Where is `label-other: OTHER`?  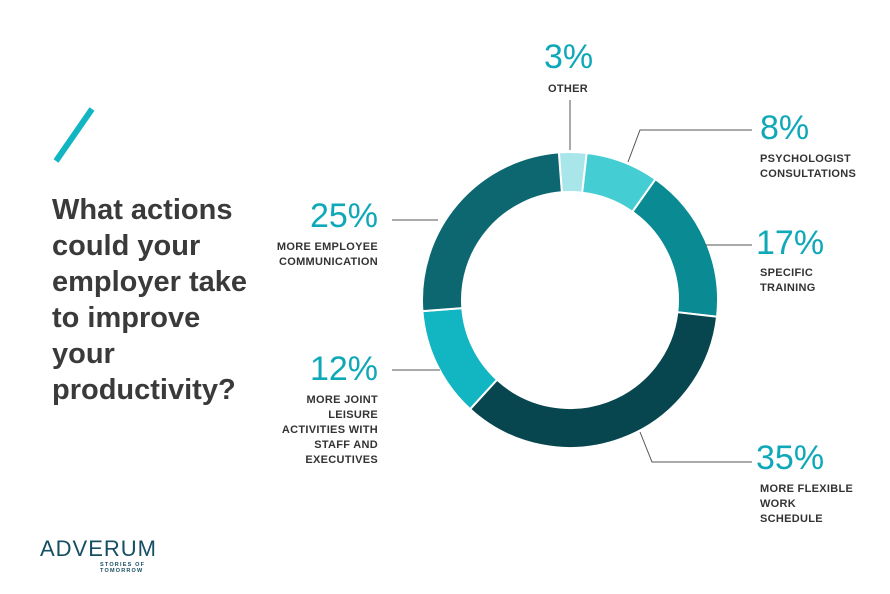 label-other: OTHER is located at coordinates (568, 89).